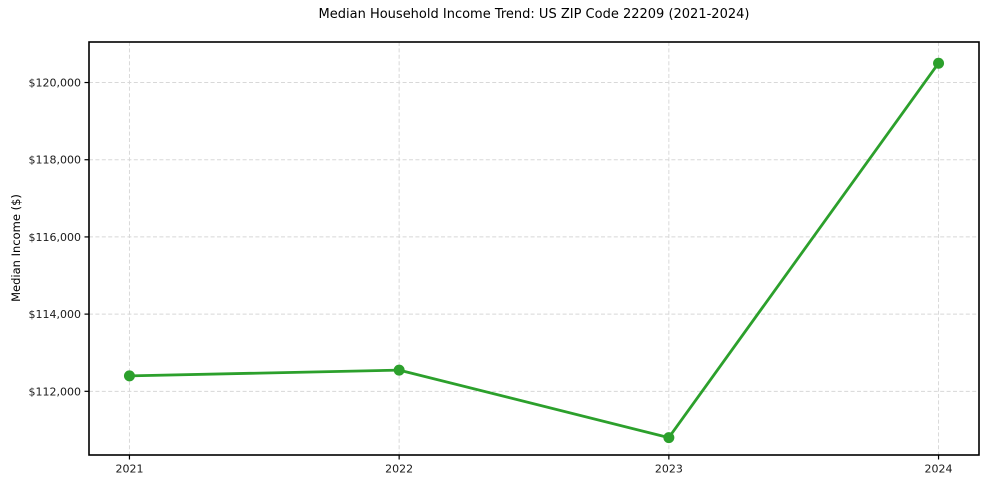  What do you see at coordinates (55, 160) in the screenshot?
I see `y-tick-label-118000: $118,000` at bounding box center [55, 160].